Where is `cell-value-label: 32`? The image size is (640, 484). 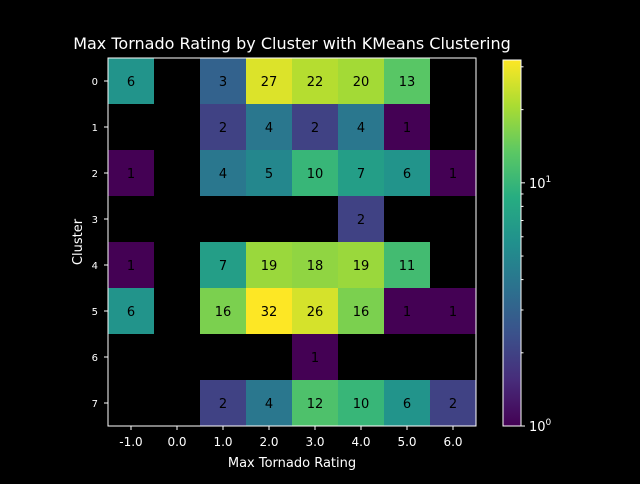 cell-value-label: 32 is located at coordinates (269, 312).